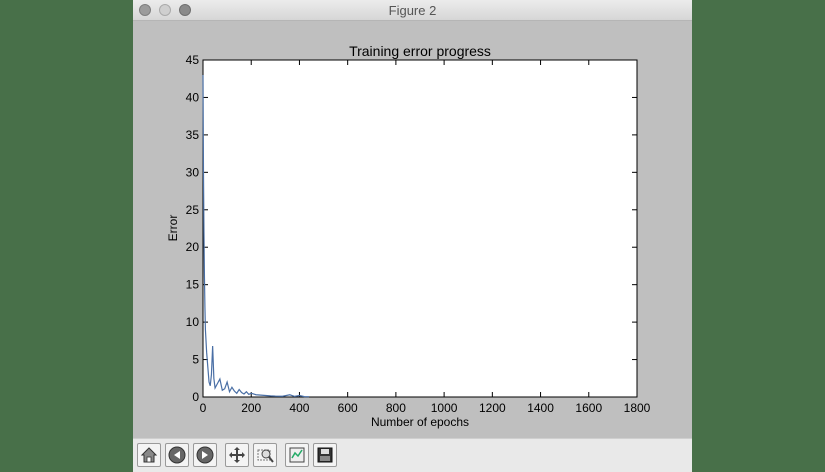 This screenshot has width=825, height=472. I want to click on window-titlebar: Figure 2, so click(412, 10).